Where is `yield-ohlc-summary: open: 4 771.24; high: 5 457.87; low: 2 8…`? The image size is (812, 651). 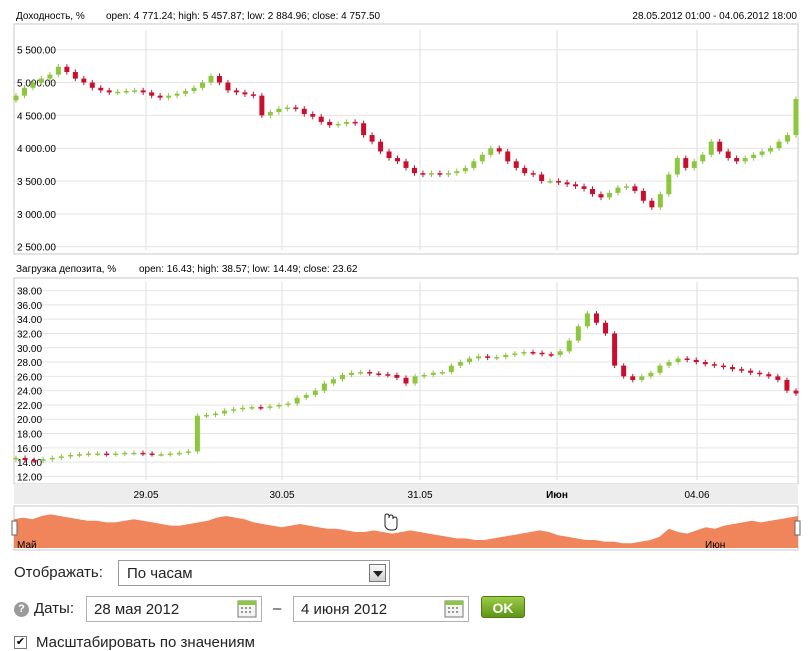
yield-ohlc-summary: open: 4 771.24; high: 5 457.87; low: 2 8… is located at coordinates (243, 16).